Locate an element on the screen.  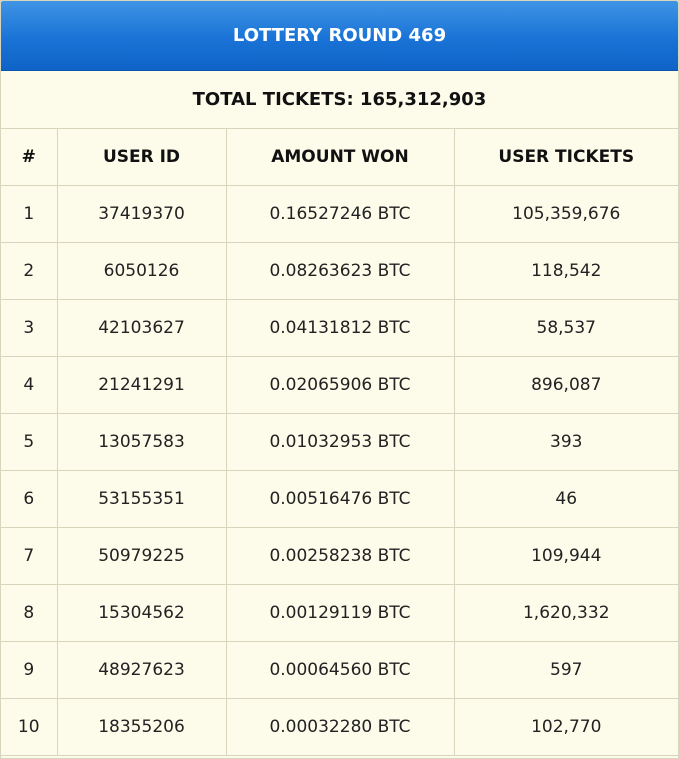
user-id-cell: 42103627 is located at coordinates (142, 328).